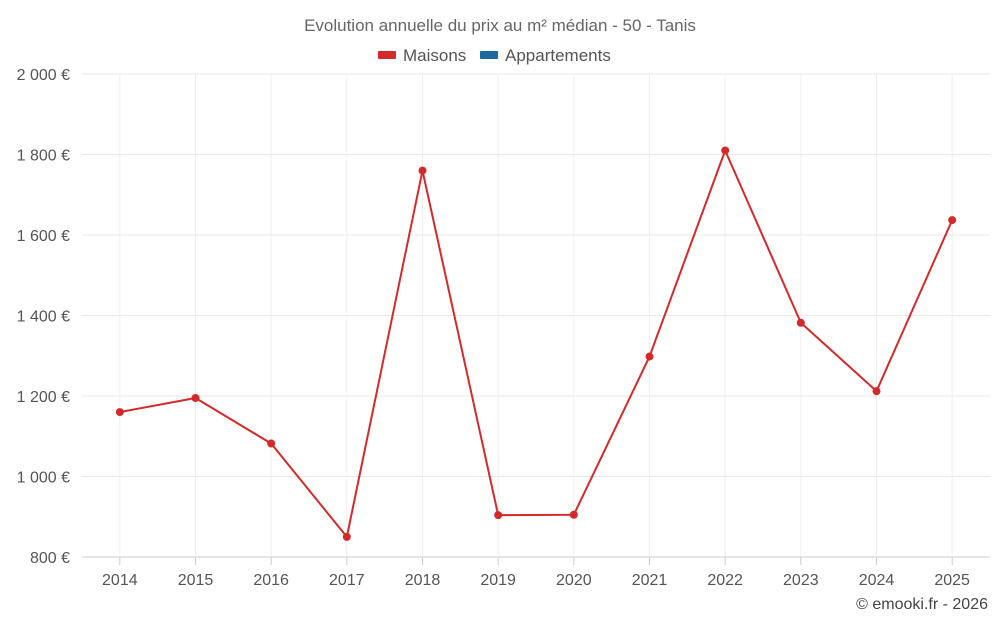  Describe the element at coordinates (50, 558) in the screenshot. I see `y-tick-label: 800 €` at that location.